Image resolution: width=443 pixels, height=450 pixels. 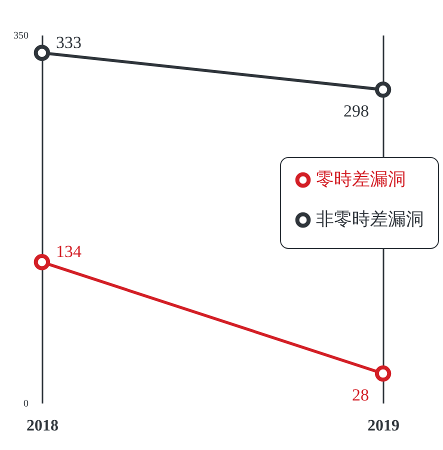 I want to click on data-label: 28, so click(x=361, y=395).